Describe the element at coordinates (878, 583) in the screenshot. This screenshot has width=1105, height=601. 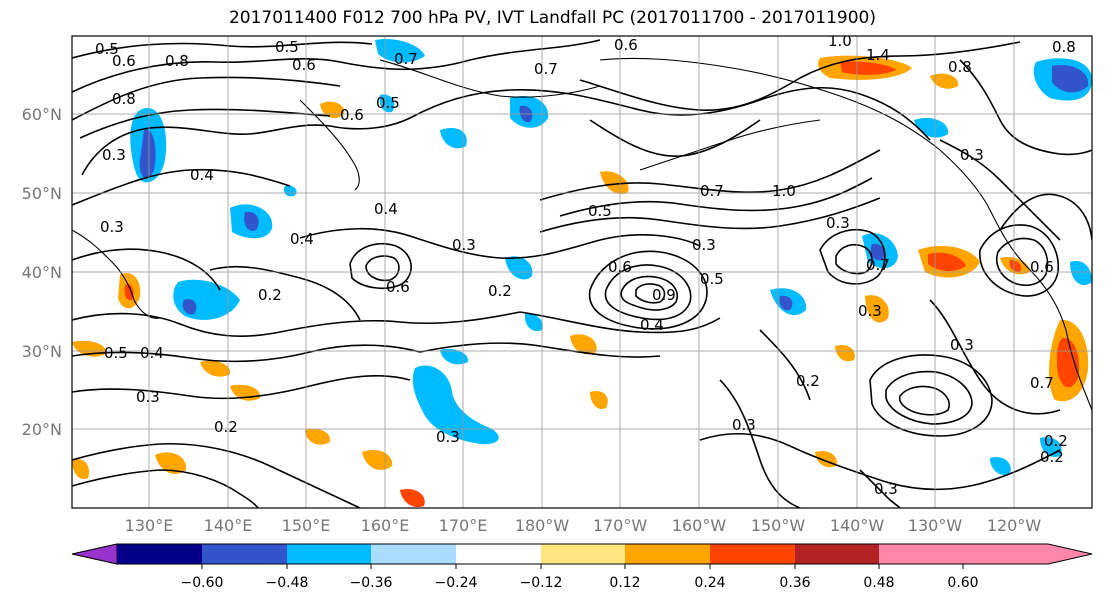
I see `colorbar-tick-label: 0.48` at that location.